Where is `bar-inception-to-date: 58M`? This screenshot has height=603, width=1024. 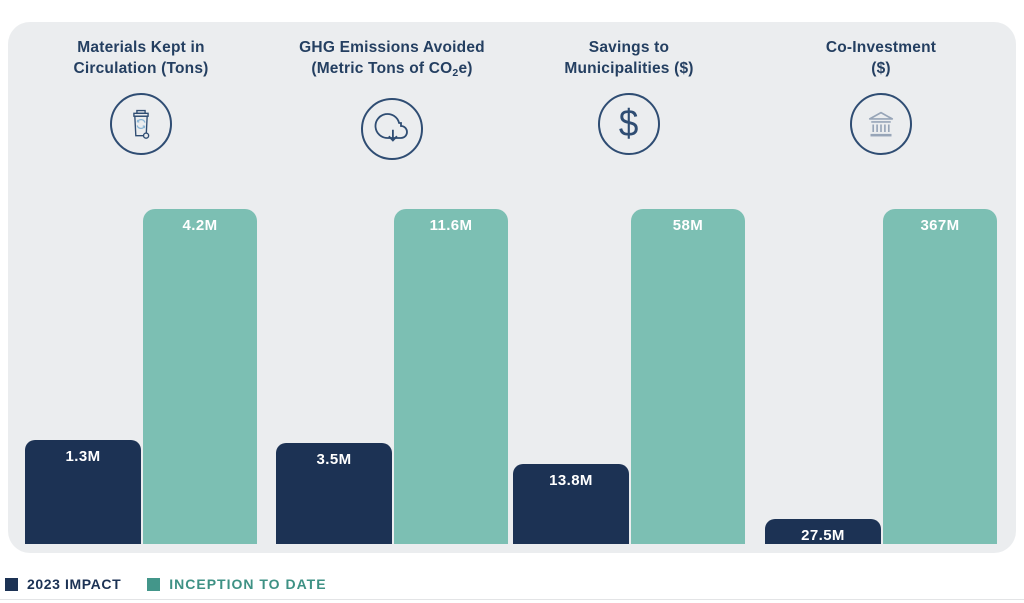 bar-inception-to-date: 58M is located at coordinates (688, 376).